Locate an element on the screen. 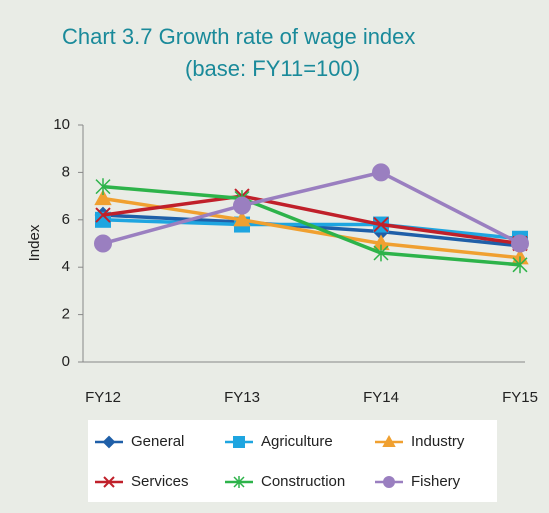 This screenshot has width=549, height=513. chart-subtitle: (base: FY11=100) is located at coordinates (272, 68).